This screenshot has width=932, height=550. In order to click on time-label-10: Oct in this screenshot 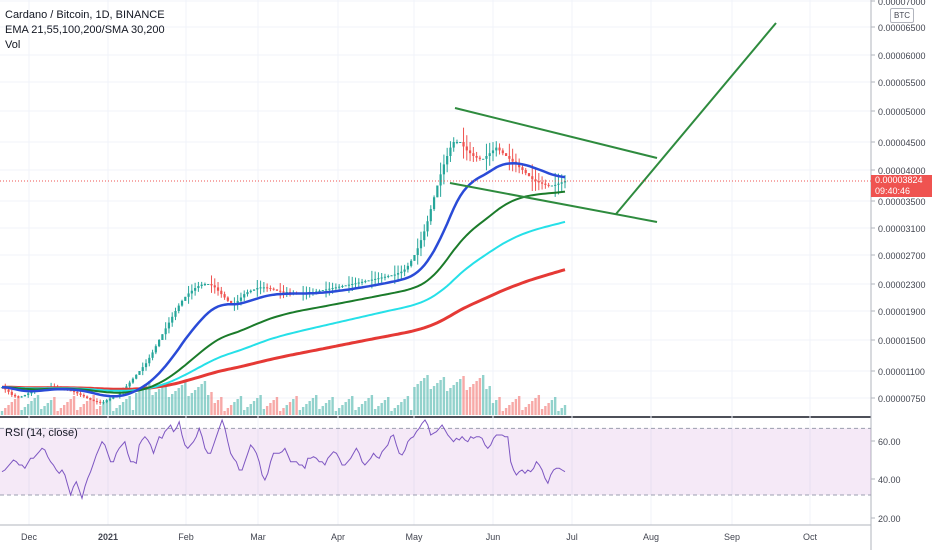, I will do `click(810, 537)`.